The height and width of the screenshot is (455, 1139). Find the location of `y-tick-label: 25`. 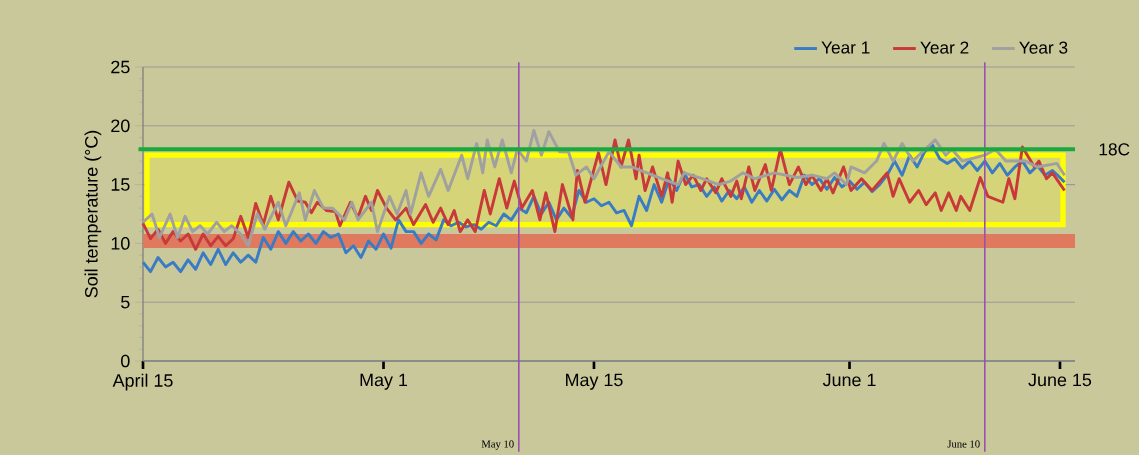

y-tick-label: 25 is located at coordinates (120, 67).